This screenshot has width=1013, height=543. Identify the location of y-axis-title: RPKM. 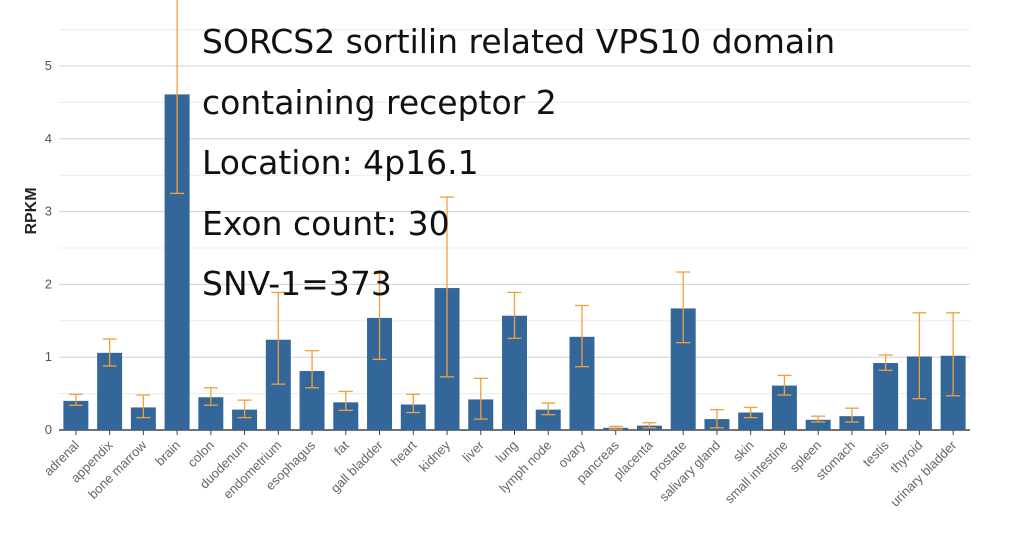
(31, 210).